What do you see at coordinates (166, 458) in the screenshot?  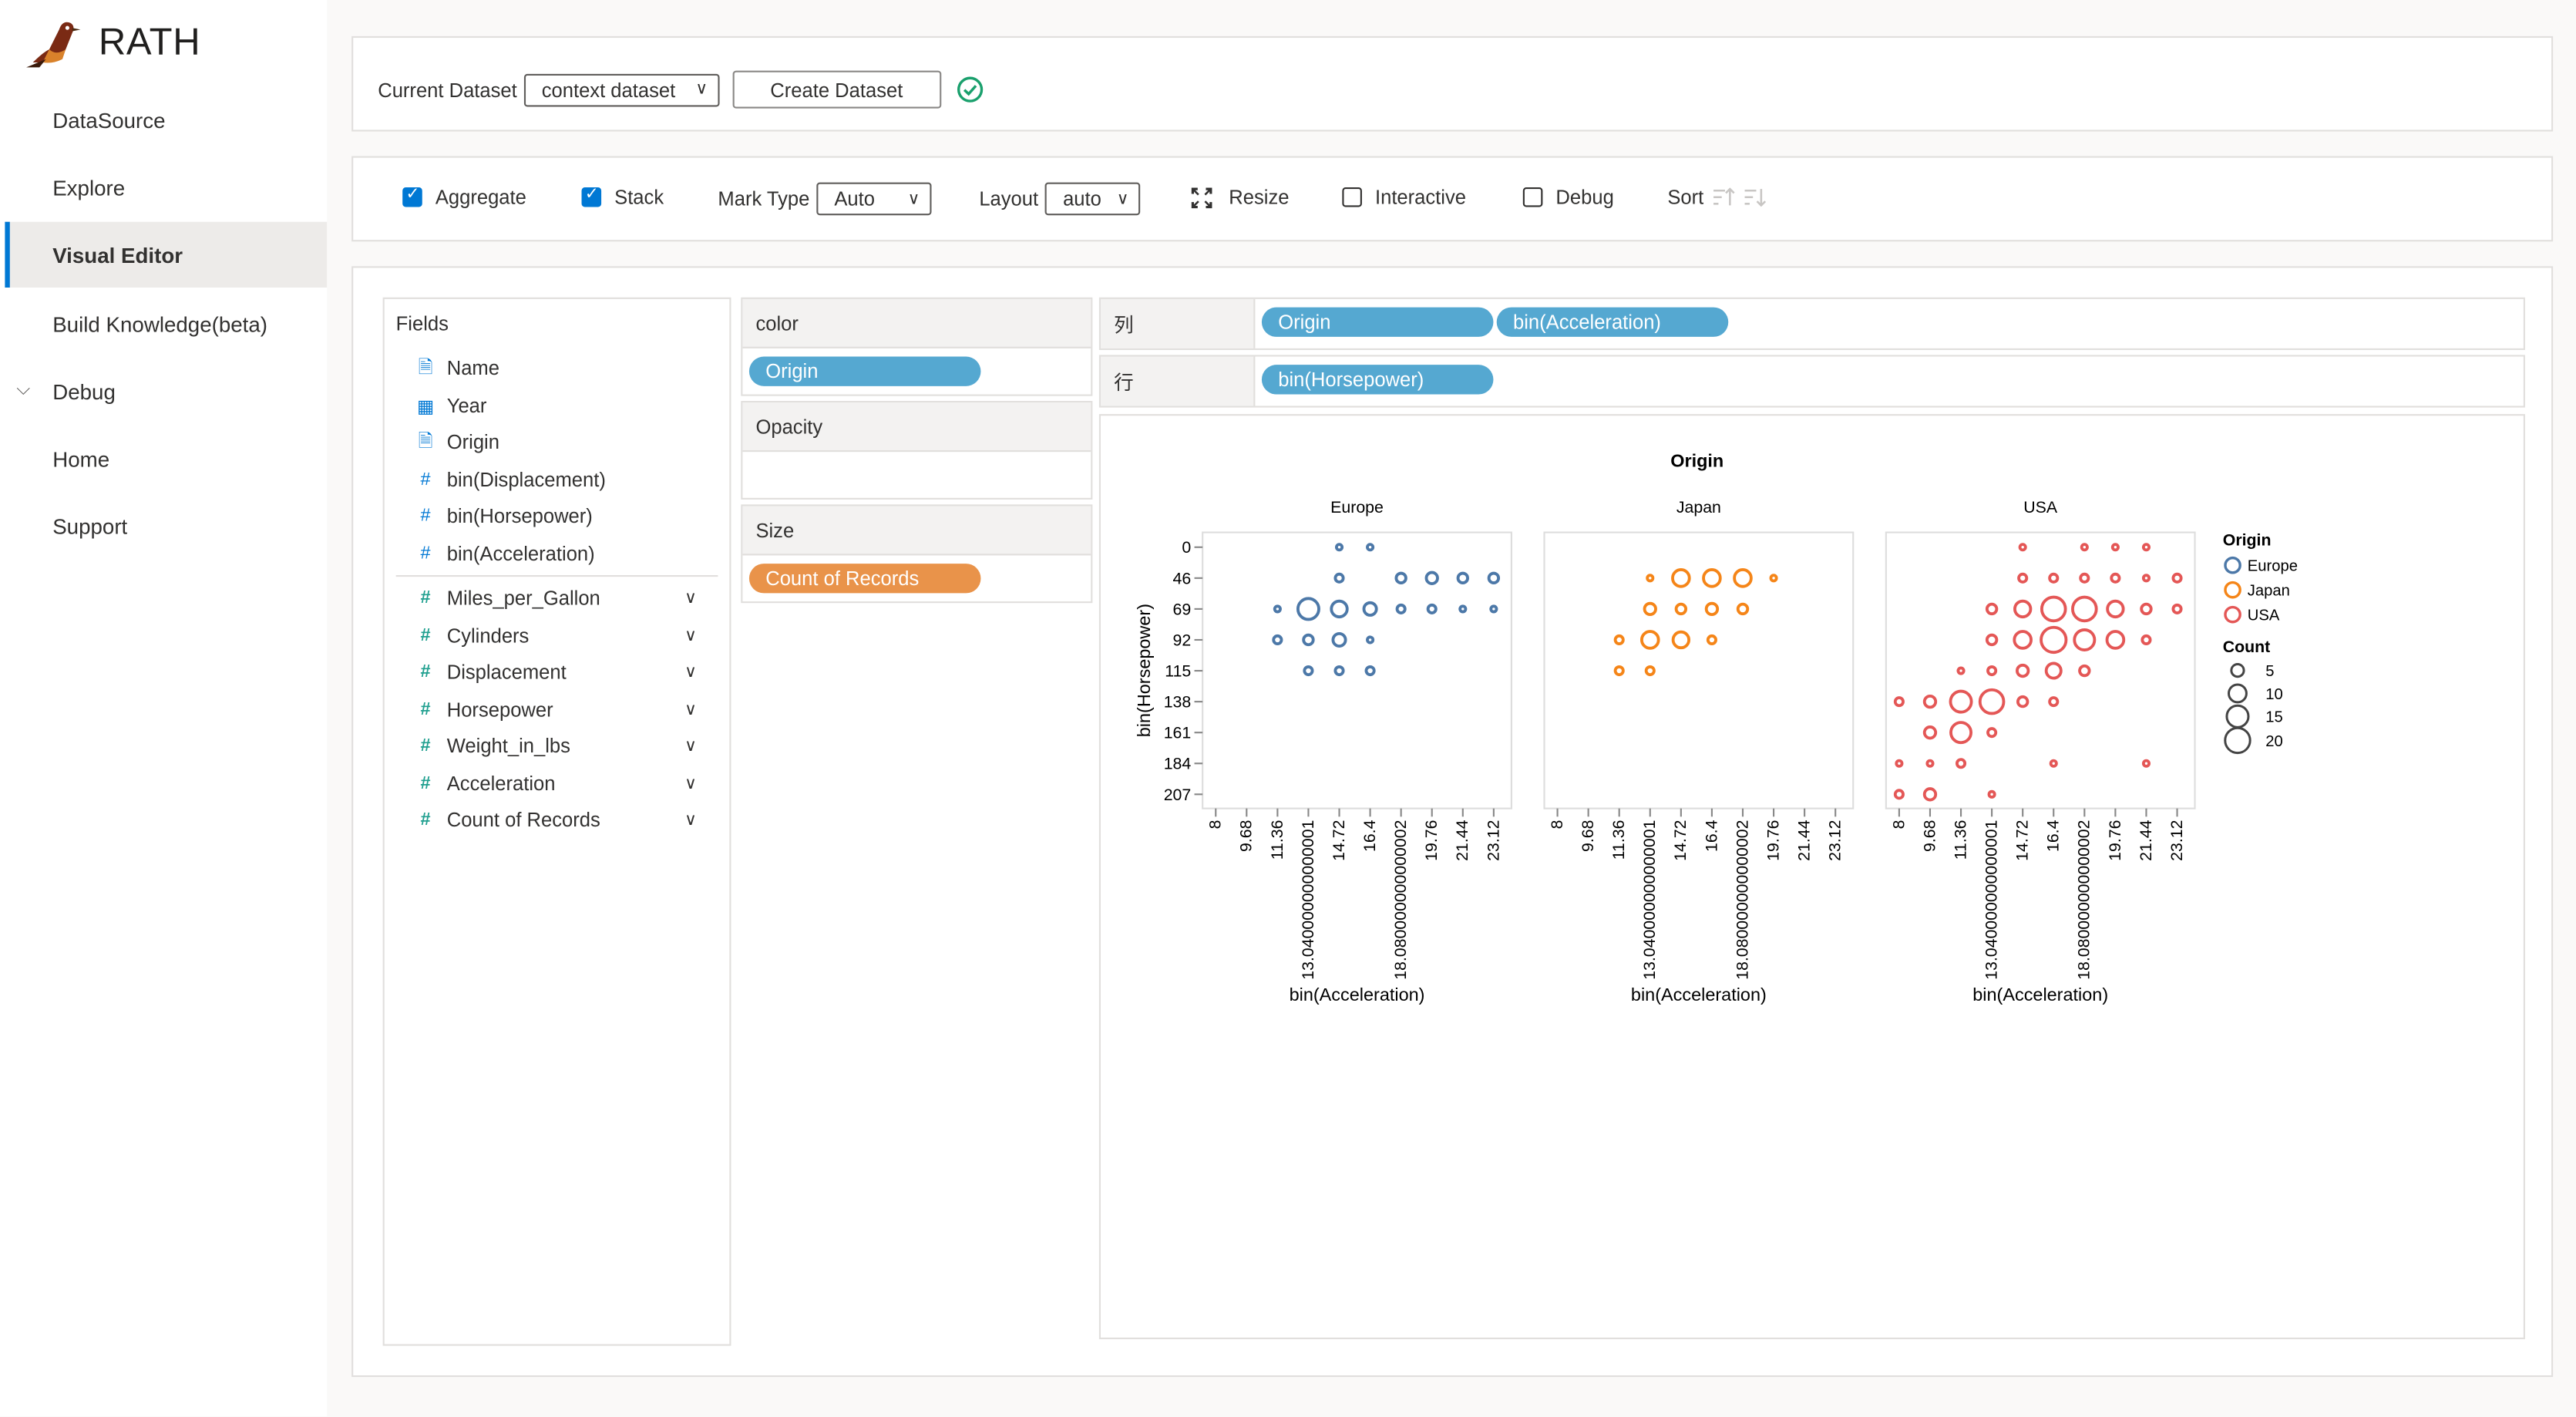 I see `nav-home: Home` at bounding box center [166, 458].